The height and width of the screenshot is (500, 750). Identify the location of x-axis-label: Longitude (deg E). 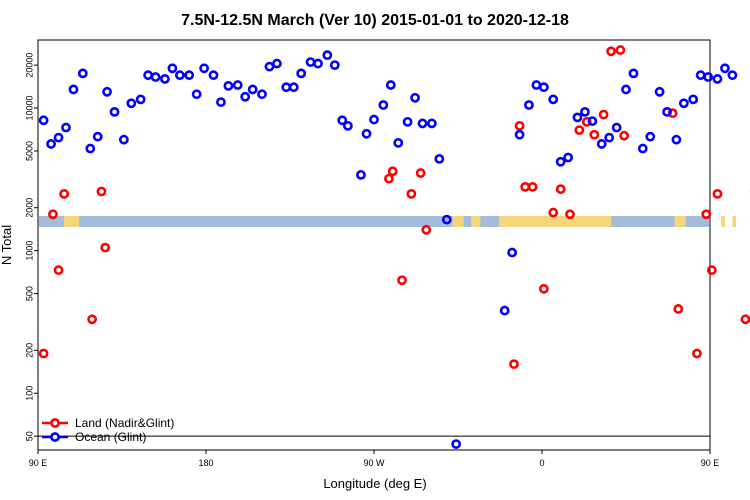
(374, 483).